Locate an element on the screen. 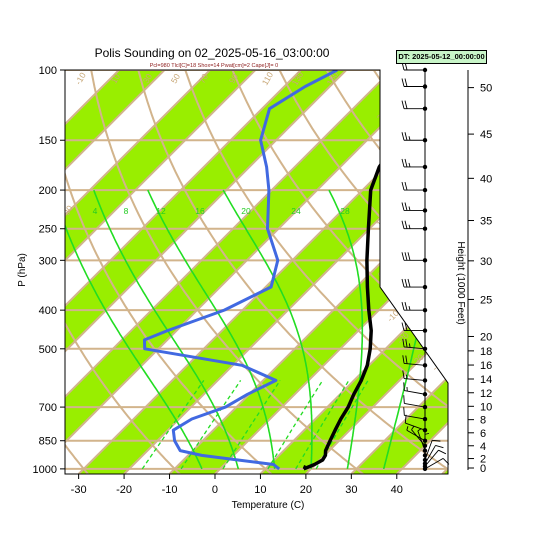 The width and height of the screenshot is (540, 540). height-tick-label: 12 is located at coordinates (486, 394).